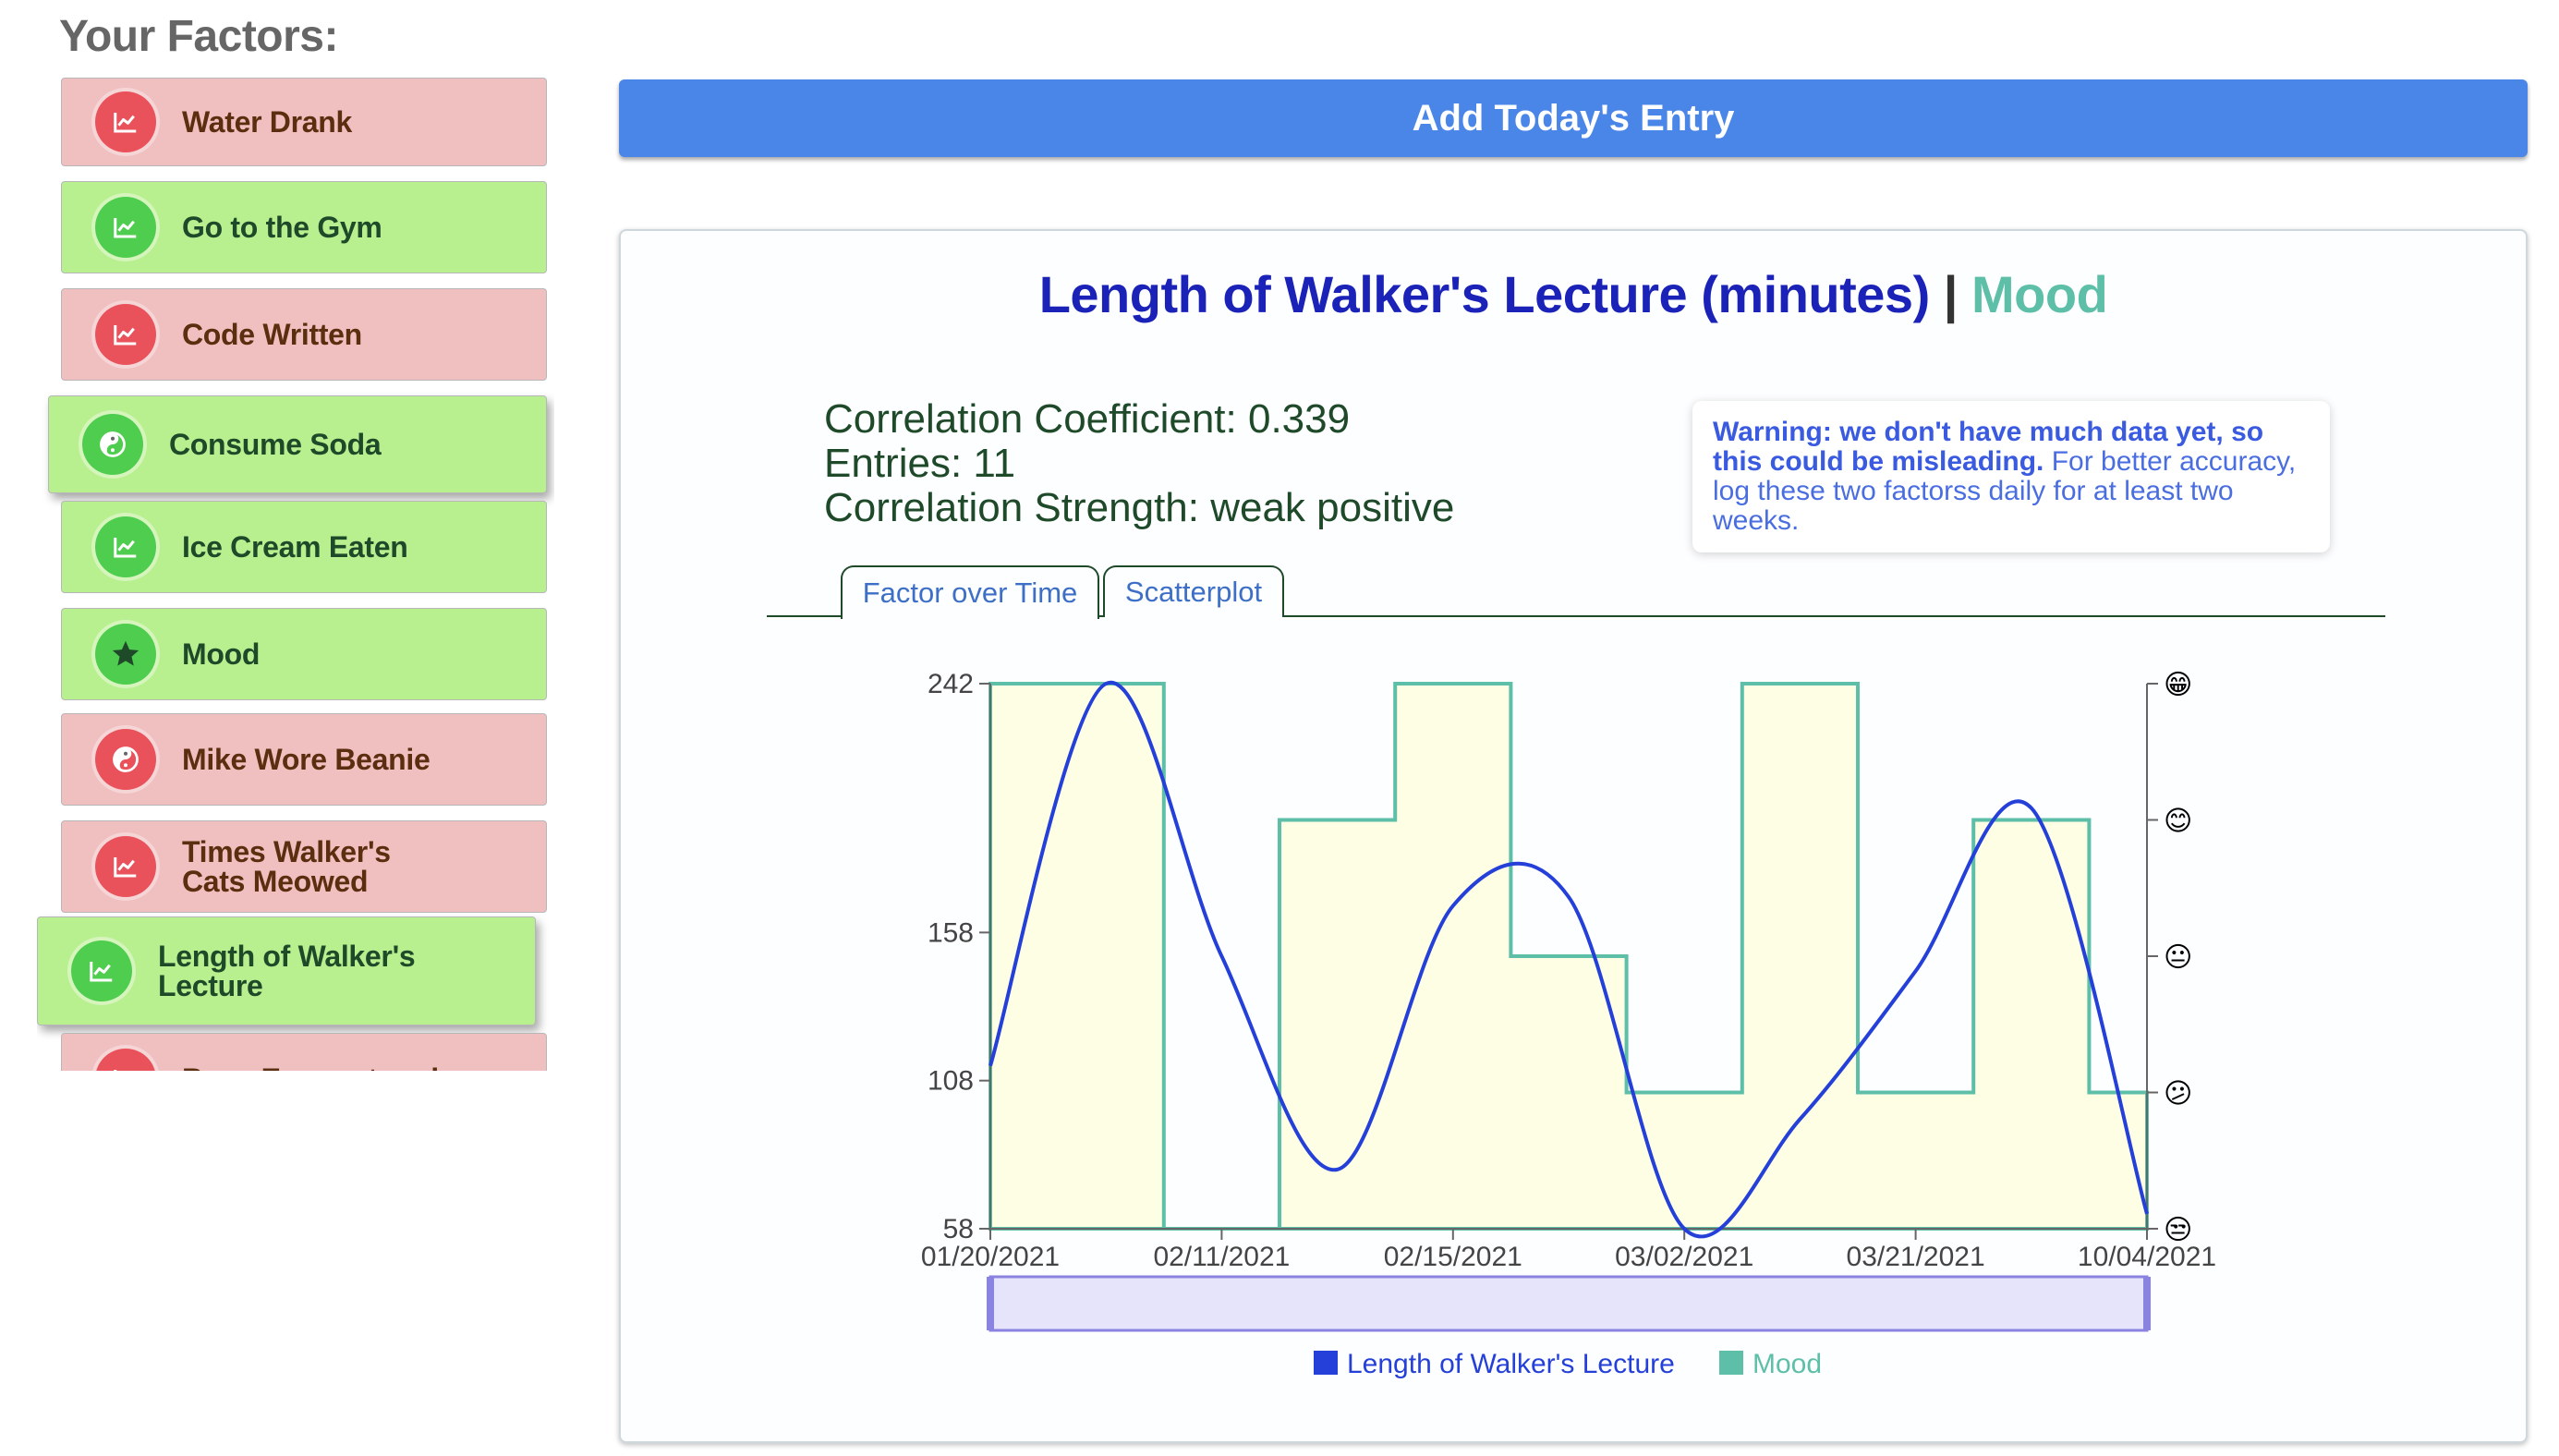 Image resolution: width=2559 pixels, height=1456 pixels. I want to click on chart-tabs: Factor over Time Scatterplot, so click(1576, 592).